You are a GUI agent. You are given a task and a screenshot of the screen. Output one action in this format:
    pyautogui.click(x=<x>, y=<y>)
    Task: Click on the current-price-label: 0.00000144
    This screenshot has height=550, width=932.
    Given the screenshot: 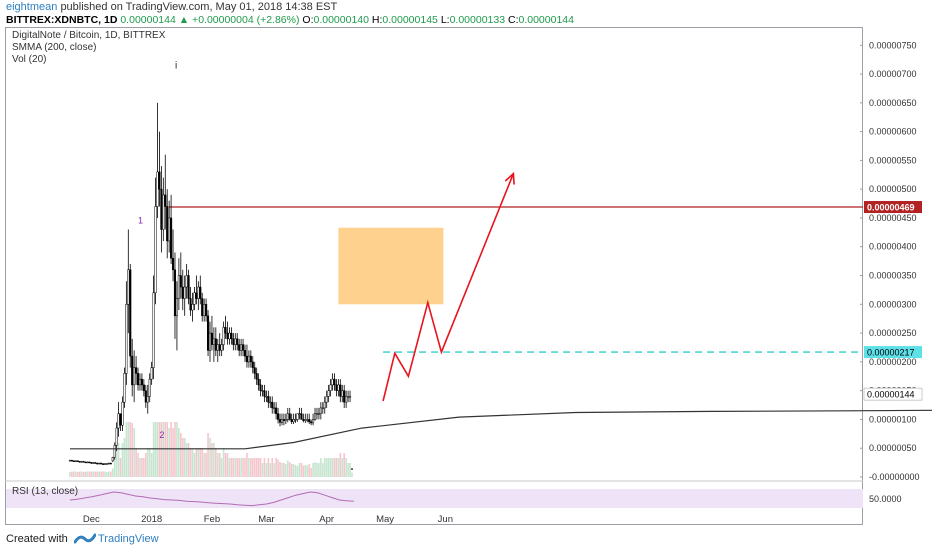 What is the action you would take?
    pyautogui.click(x=891, y=395)
    